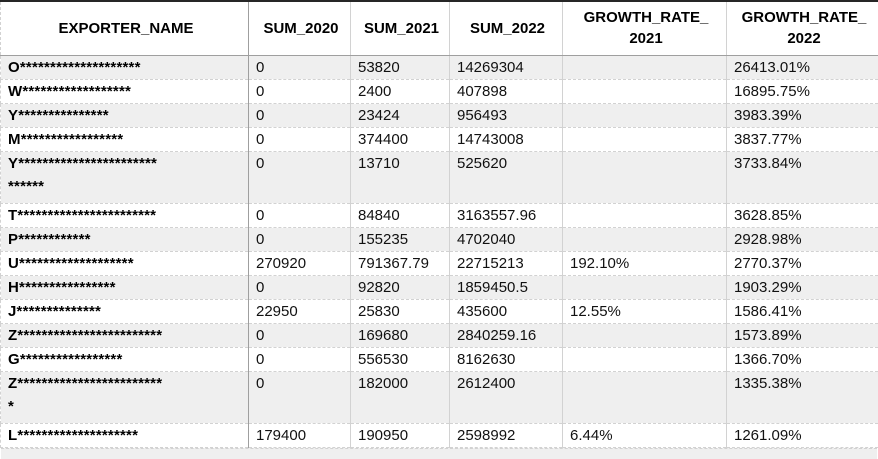 The height and width of the screenshot is (459, 878). I want to click on table-row: H**************** 0 92820 1859450.5 1903.29%, so click(439, 287).